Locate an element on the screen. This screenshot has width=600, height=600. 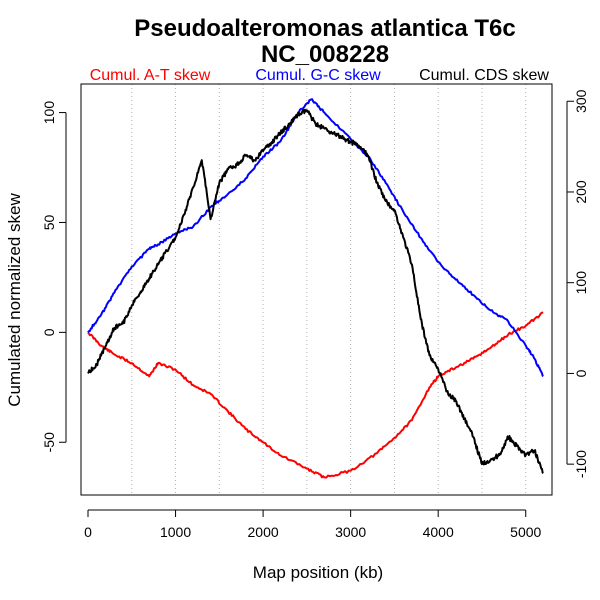
y2-tick-label-100: 100 is located at coordinates (581, 283).